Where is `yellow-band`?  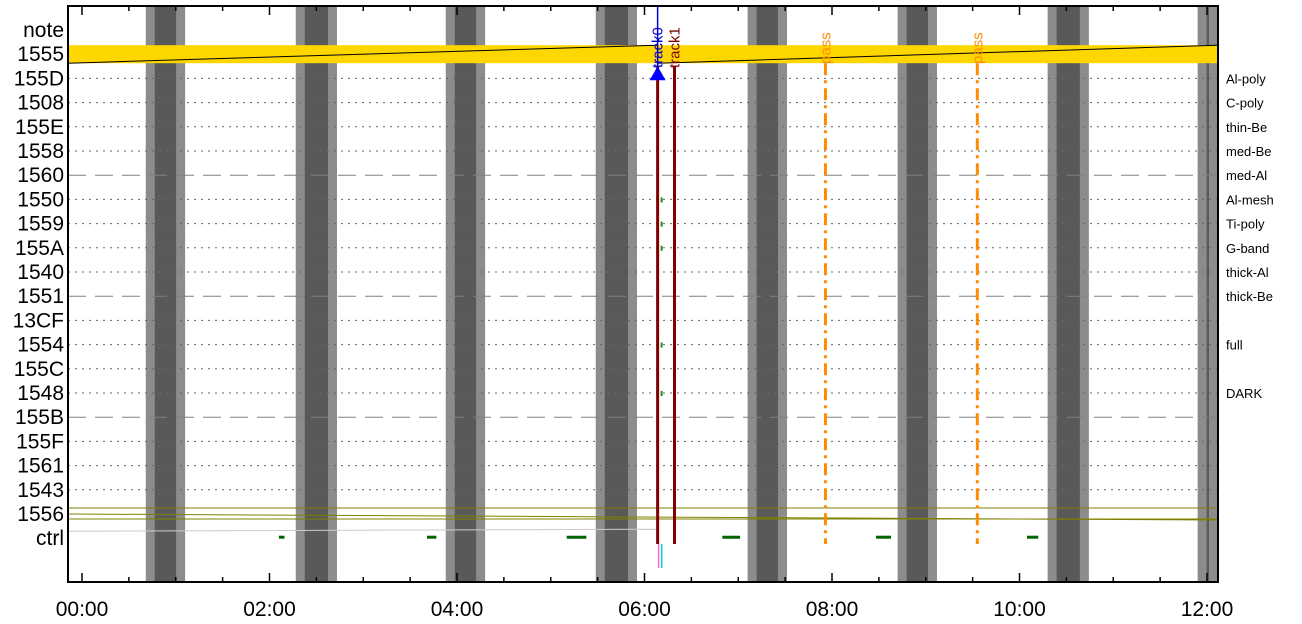 yellow-band is located at coordinates (643, 54).